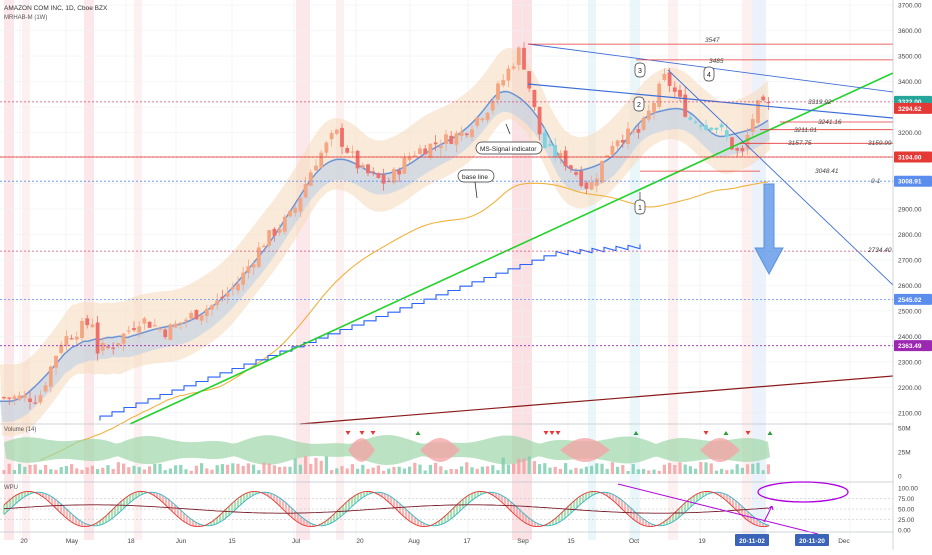 Image resolution: width=932 pixels, height=555 pixels. Describe the element at coordinates (910, 82) in the screenshot. I see `price-tick-label: 3400.00` at that location.